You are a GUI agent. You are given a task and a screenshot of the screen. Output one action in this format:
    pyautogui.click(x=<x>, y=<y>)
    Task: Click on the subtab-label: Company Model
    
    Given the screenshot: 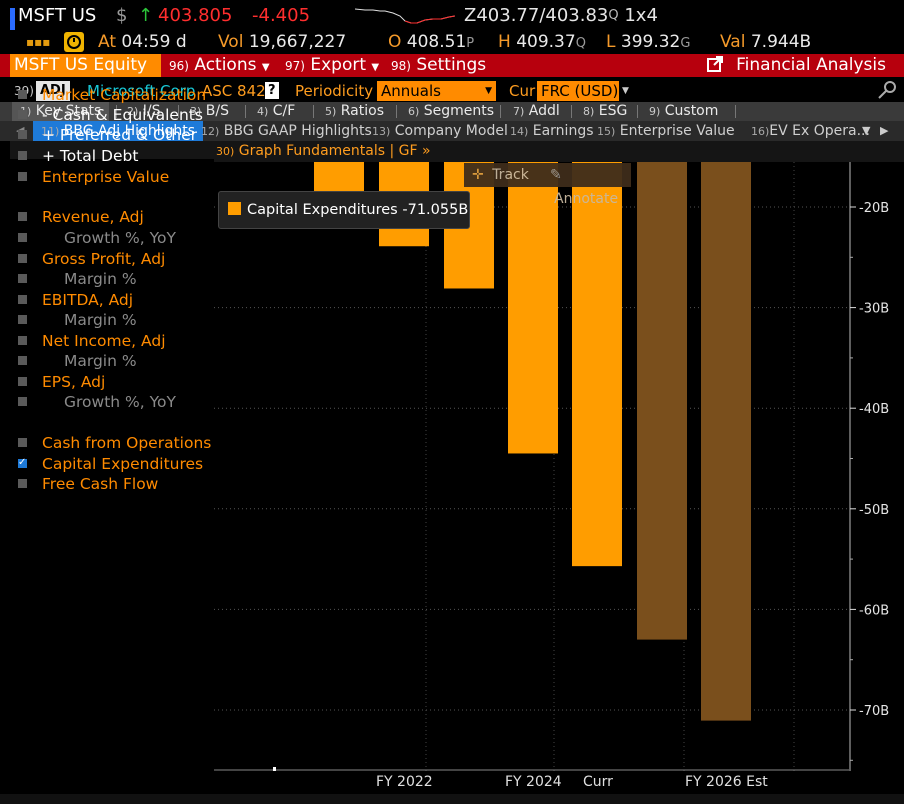 What is the action you would take?
    pyautogui.click(x=451, y=131)
    